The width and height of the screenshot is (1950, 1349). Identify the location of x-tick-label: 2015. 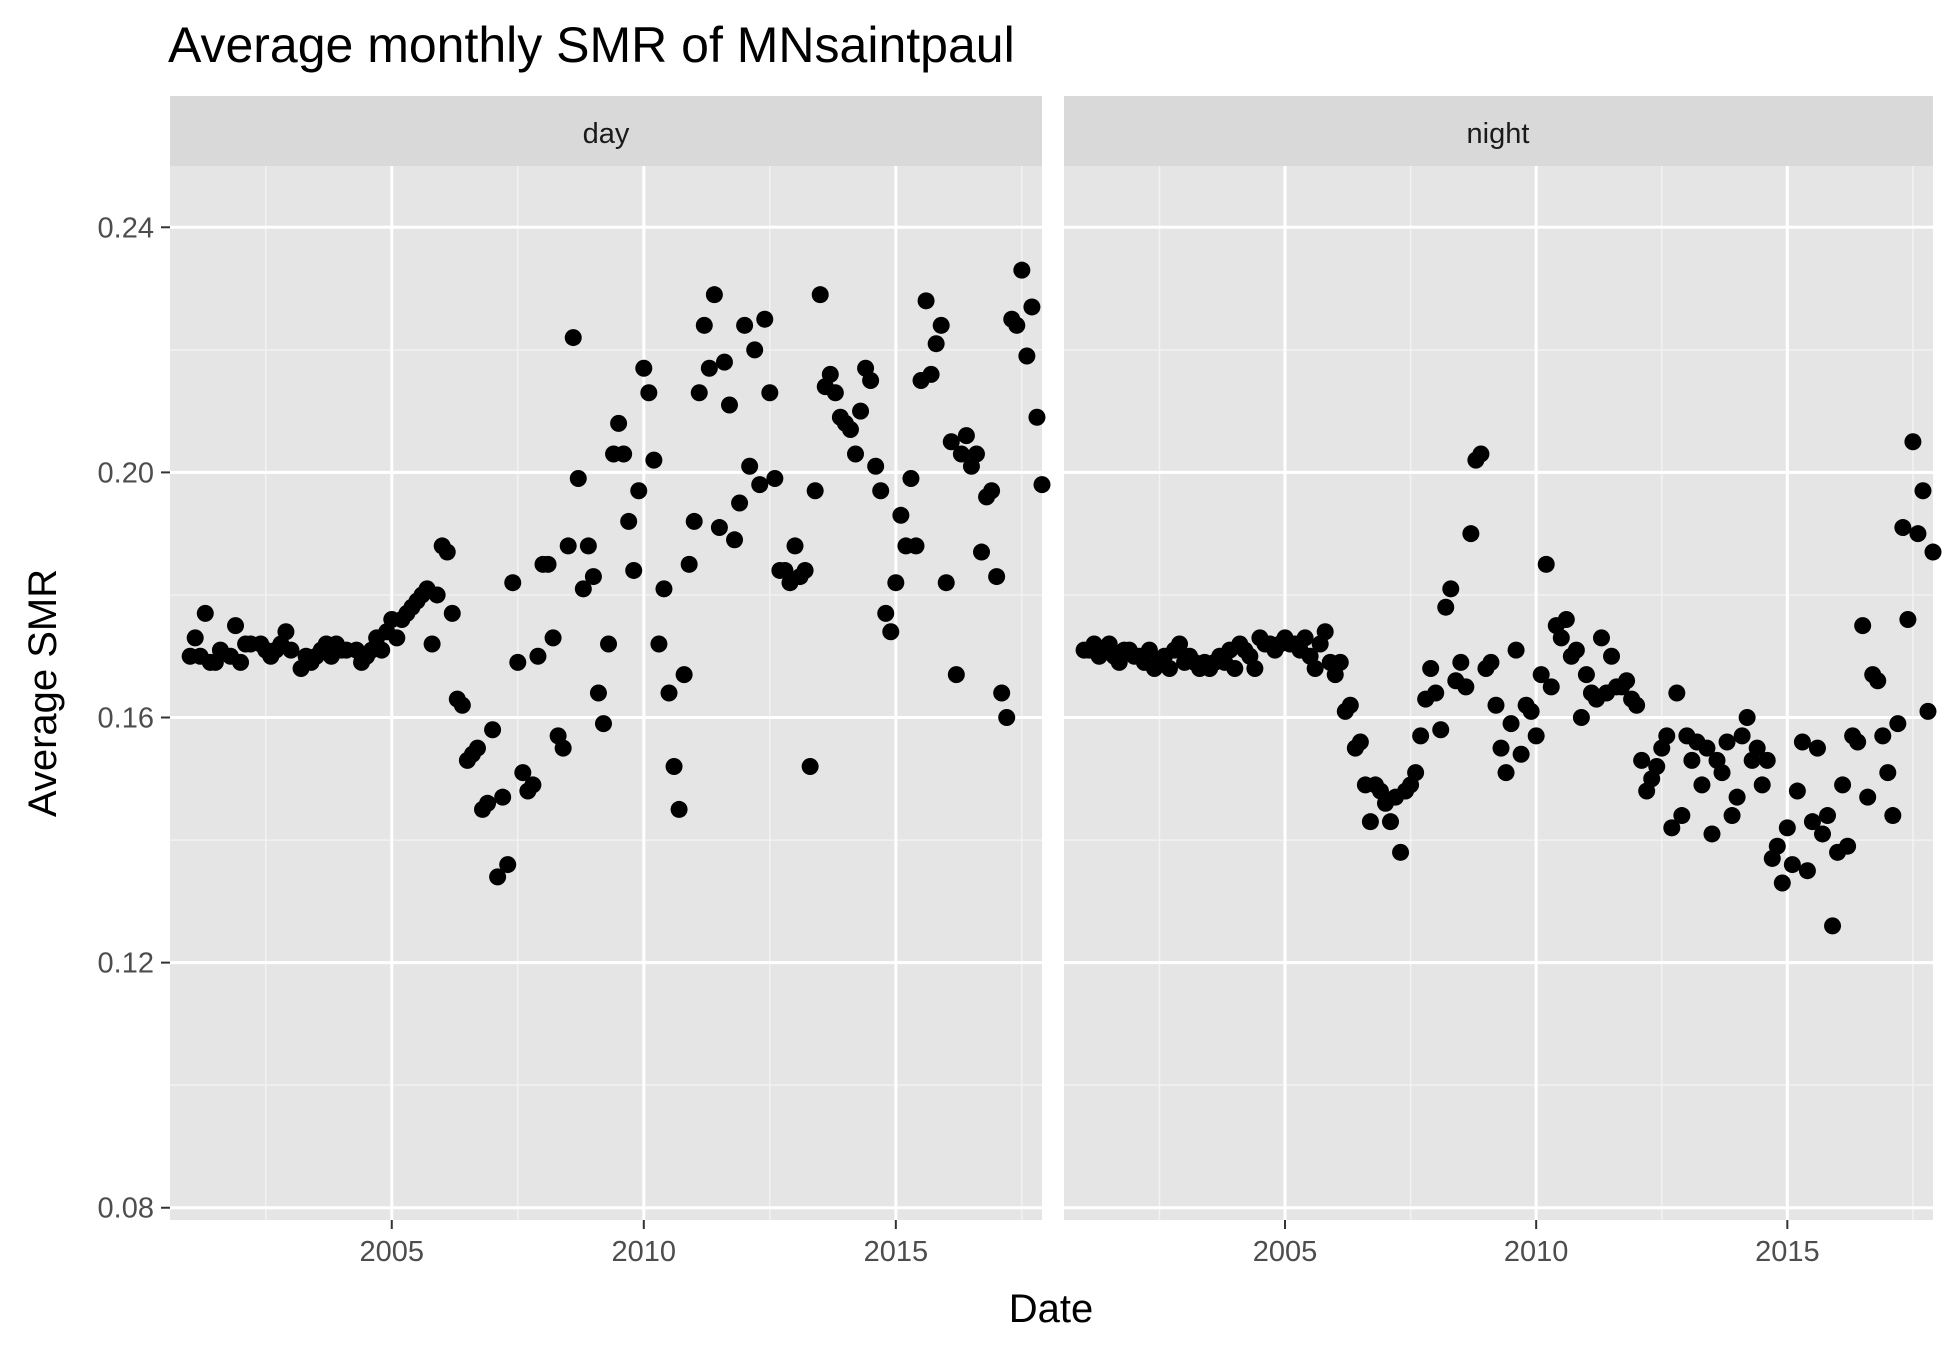
(1787, 1252).